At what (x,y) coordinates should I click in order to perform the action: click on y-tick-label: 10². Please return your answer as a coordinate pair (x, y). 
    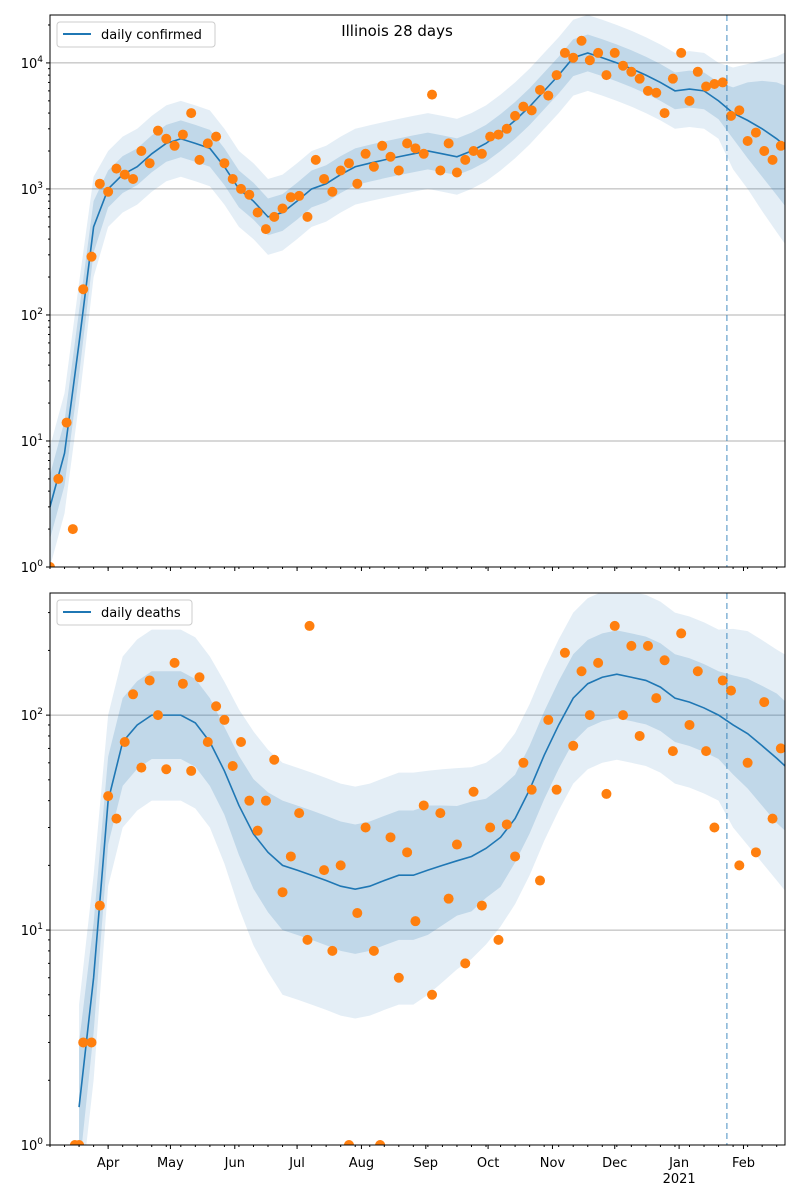
    Looking at the image, I should click on (32, 715).